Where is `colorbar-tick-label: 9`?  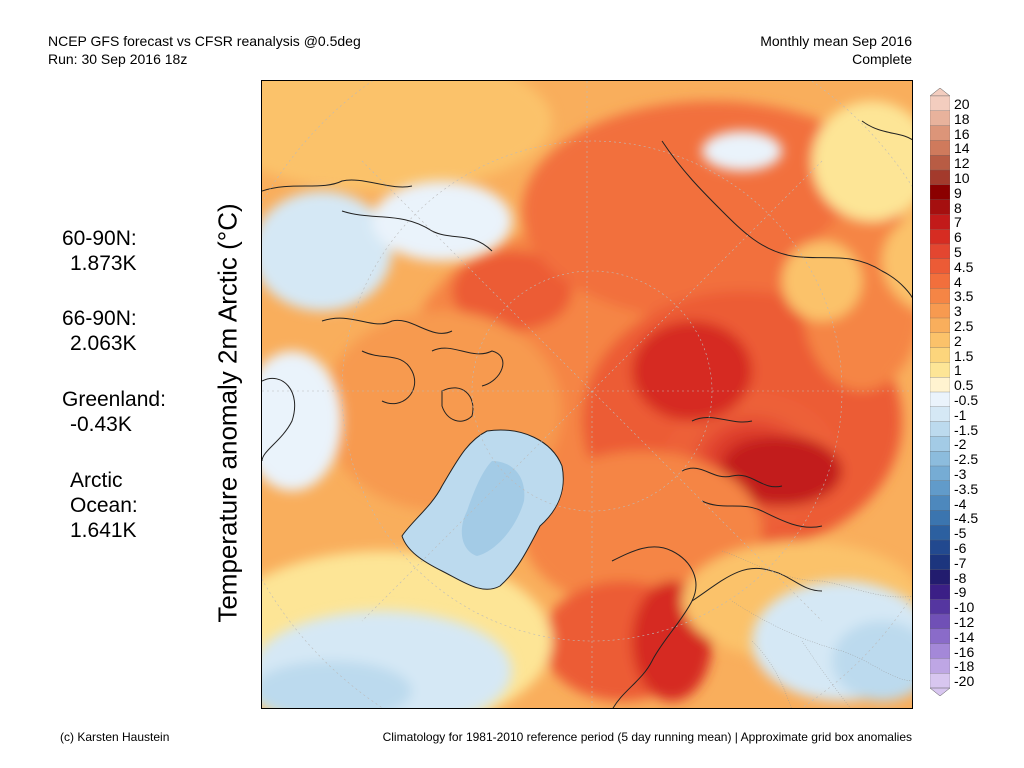 colorbar-tick-label: 9 is located at coordinates (958, 192).